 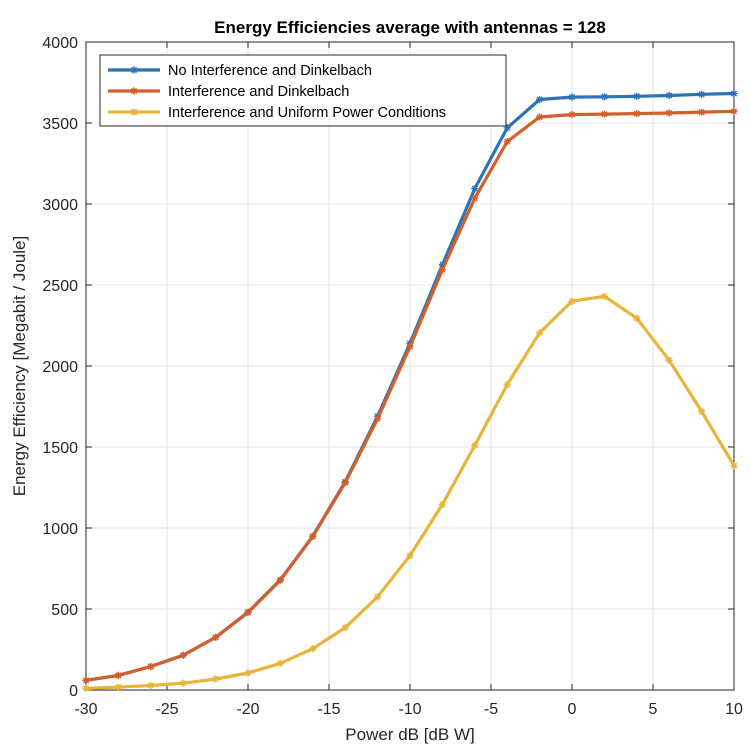 What do you see at coordinates (653, 709) in the screenshot?
I see `x-tick-label: 5` at bounding box center [653, 709].